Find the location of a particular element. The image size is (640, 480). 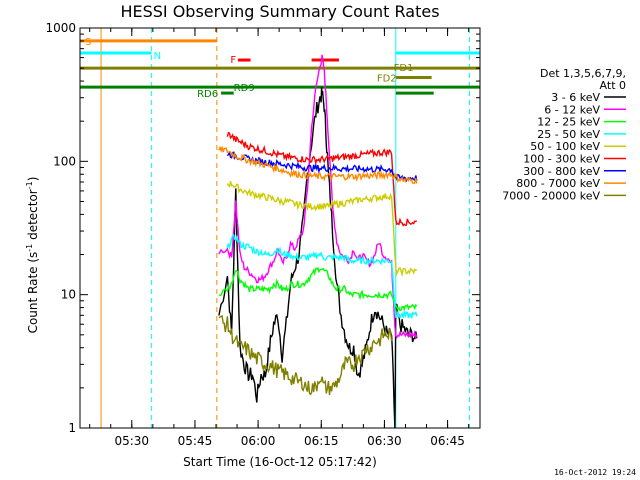

legend-label-3: 25 - 50 keV is located at coordinates (568, 134).